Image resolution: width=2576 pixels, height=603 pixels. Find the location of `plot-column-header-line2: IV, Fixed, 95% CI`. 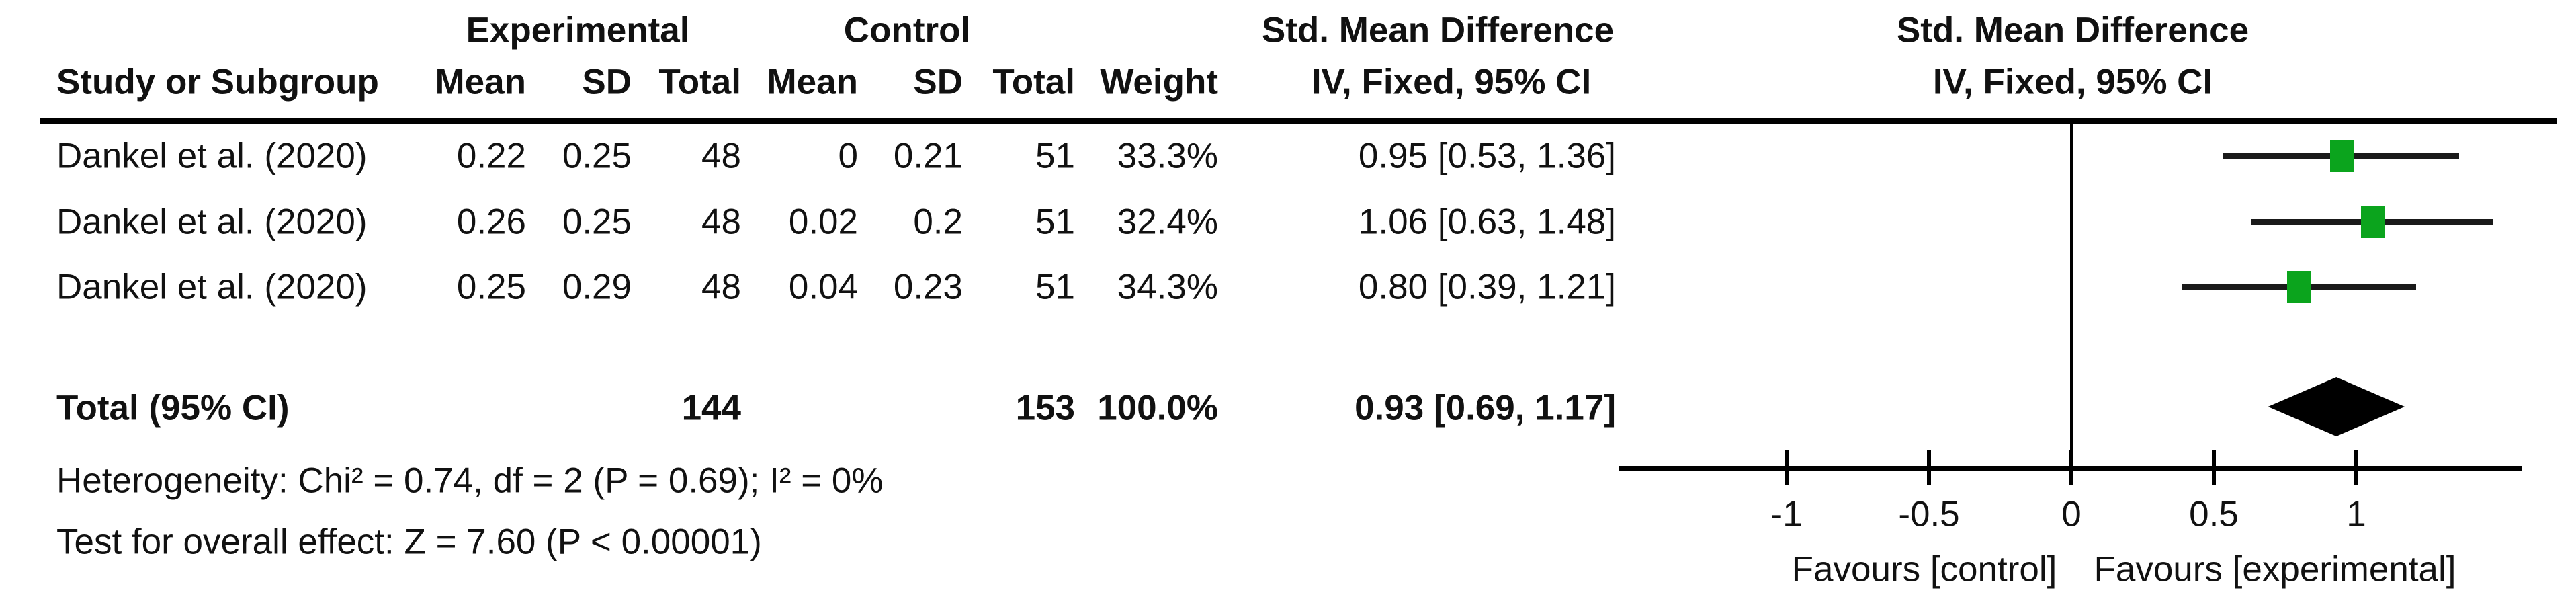

plot-column-header-line2: IV, Fixed, 95% CI is located at coordinates (2072, 82).